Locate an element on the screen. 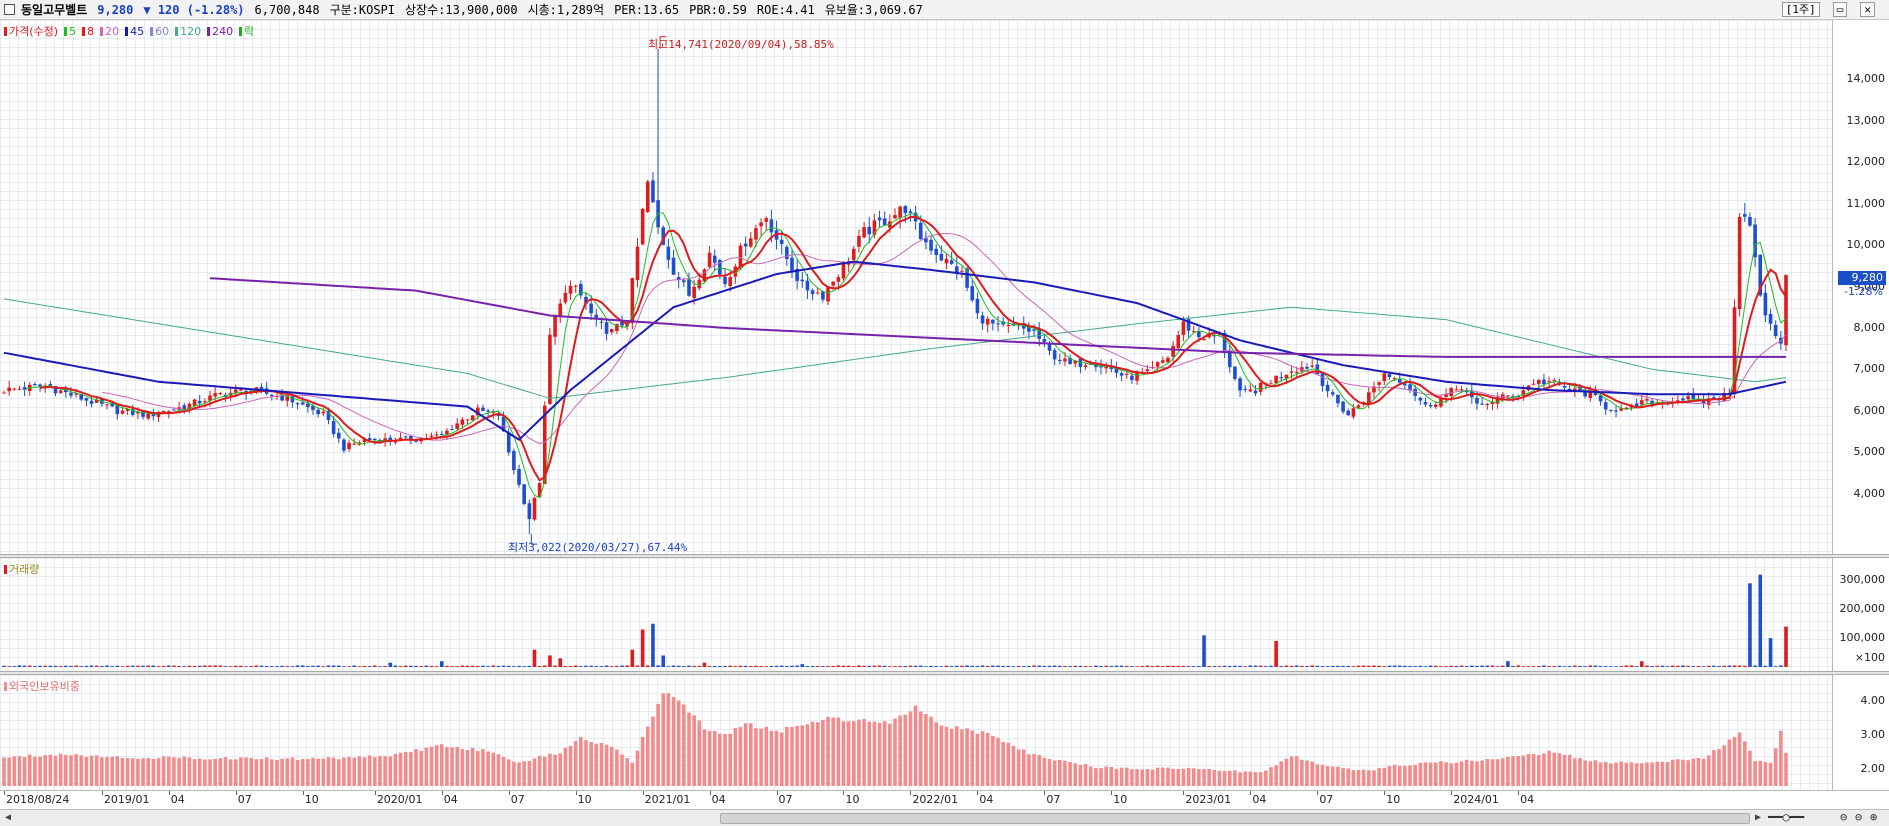  volume-panel: 거래량 is located at coordinates (916, 614).